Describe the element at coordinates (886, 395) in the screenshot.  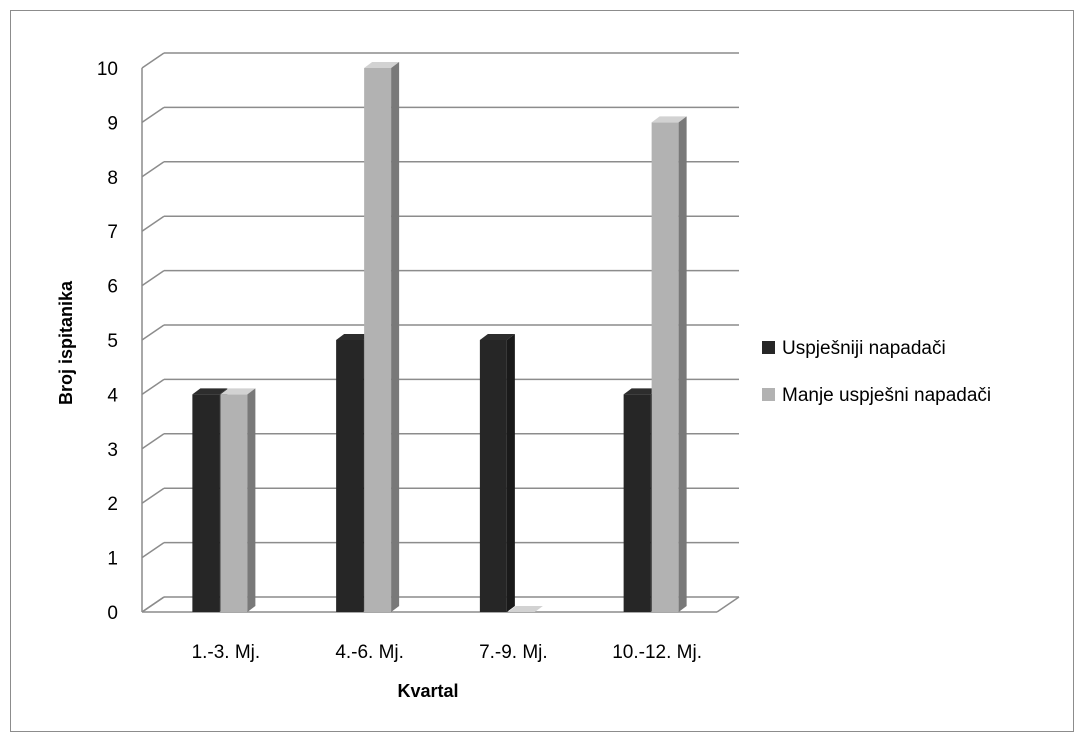
I see `legend-label: Manje uspješni napadači` at that location.